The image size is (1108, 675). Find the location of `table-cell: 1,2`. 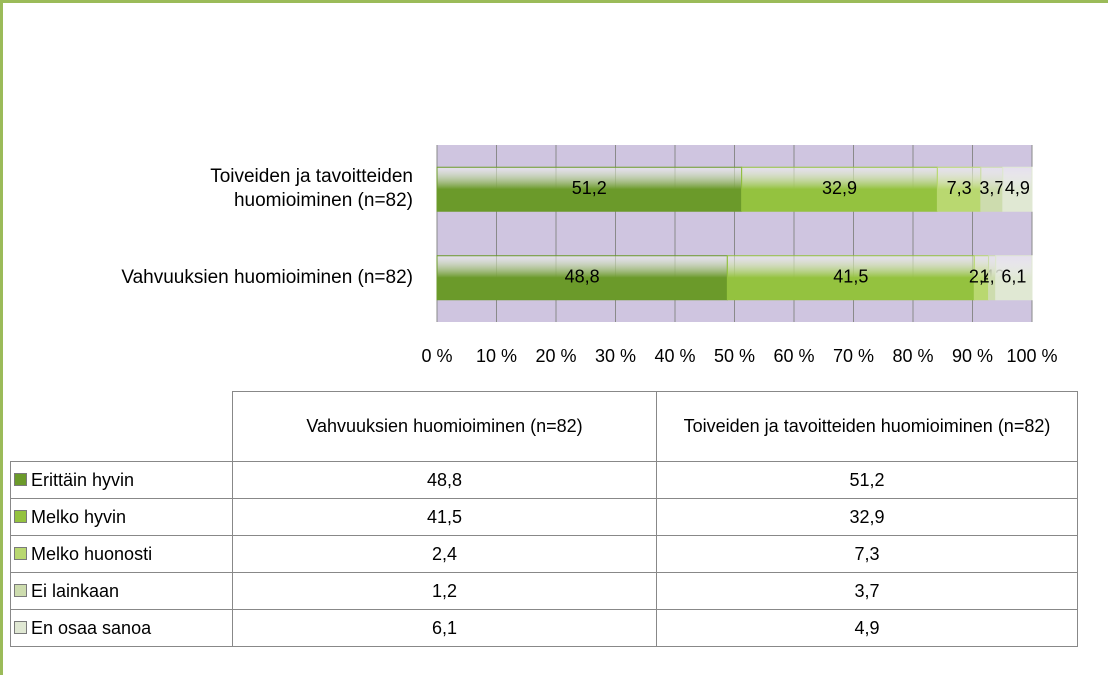

table-cell: 1,2 is located at coordinates (444, 591).